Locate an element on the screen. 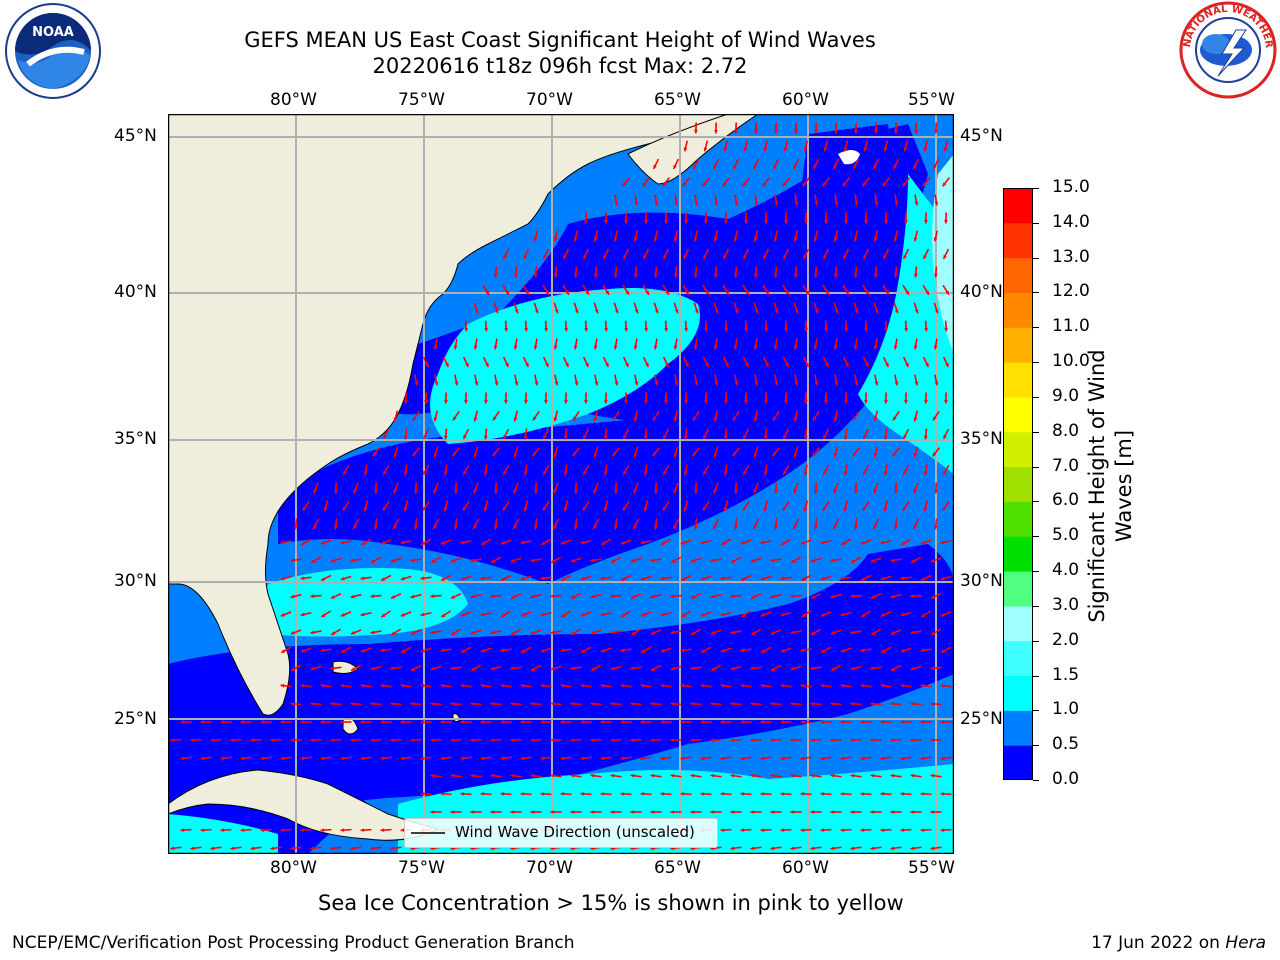  elevated-wave-zone-east is located at coordinates (943, 254).